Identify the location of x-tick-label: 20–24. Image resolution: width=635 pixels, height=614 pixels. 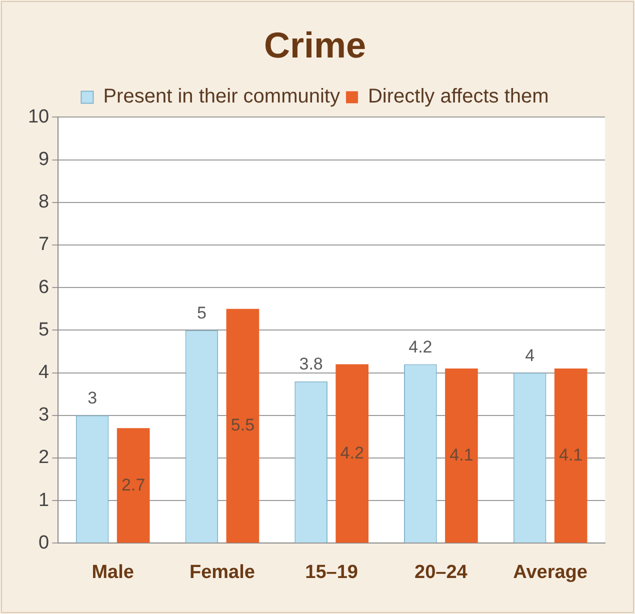
(441, 572).